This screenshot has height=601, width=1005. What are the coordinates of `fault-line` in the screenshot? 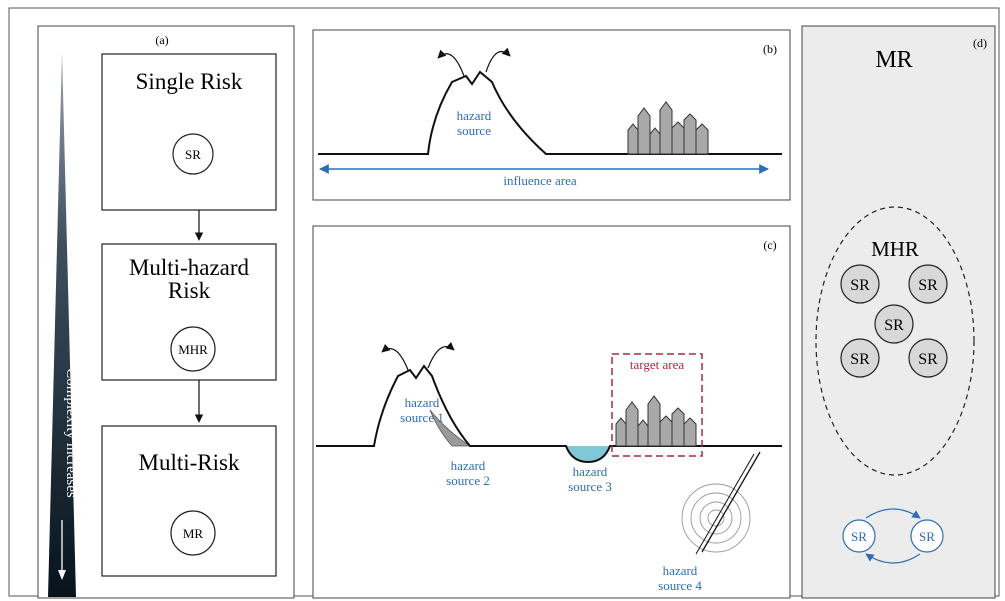 It's located at (731, 502).